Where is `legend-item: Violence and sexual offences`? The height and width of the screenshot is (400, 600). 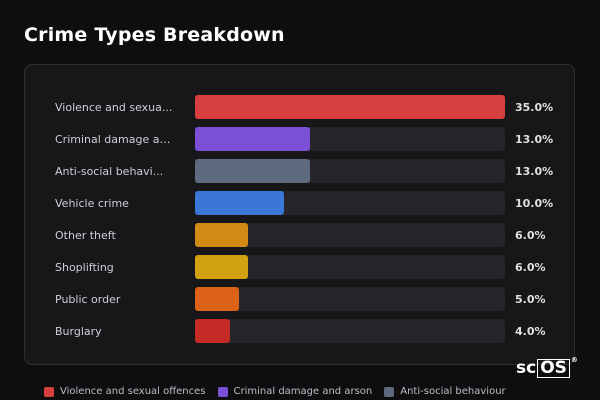
legend-item: Violence and sexual offences is located at coordinates (125, 391).